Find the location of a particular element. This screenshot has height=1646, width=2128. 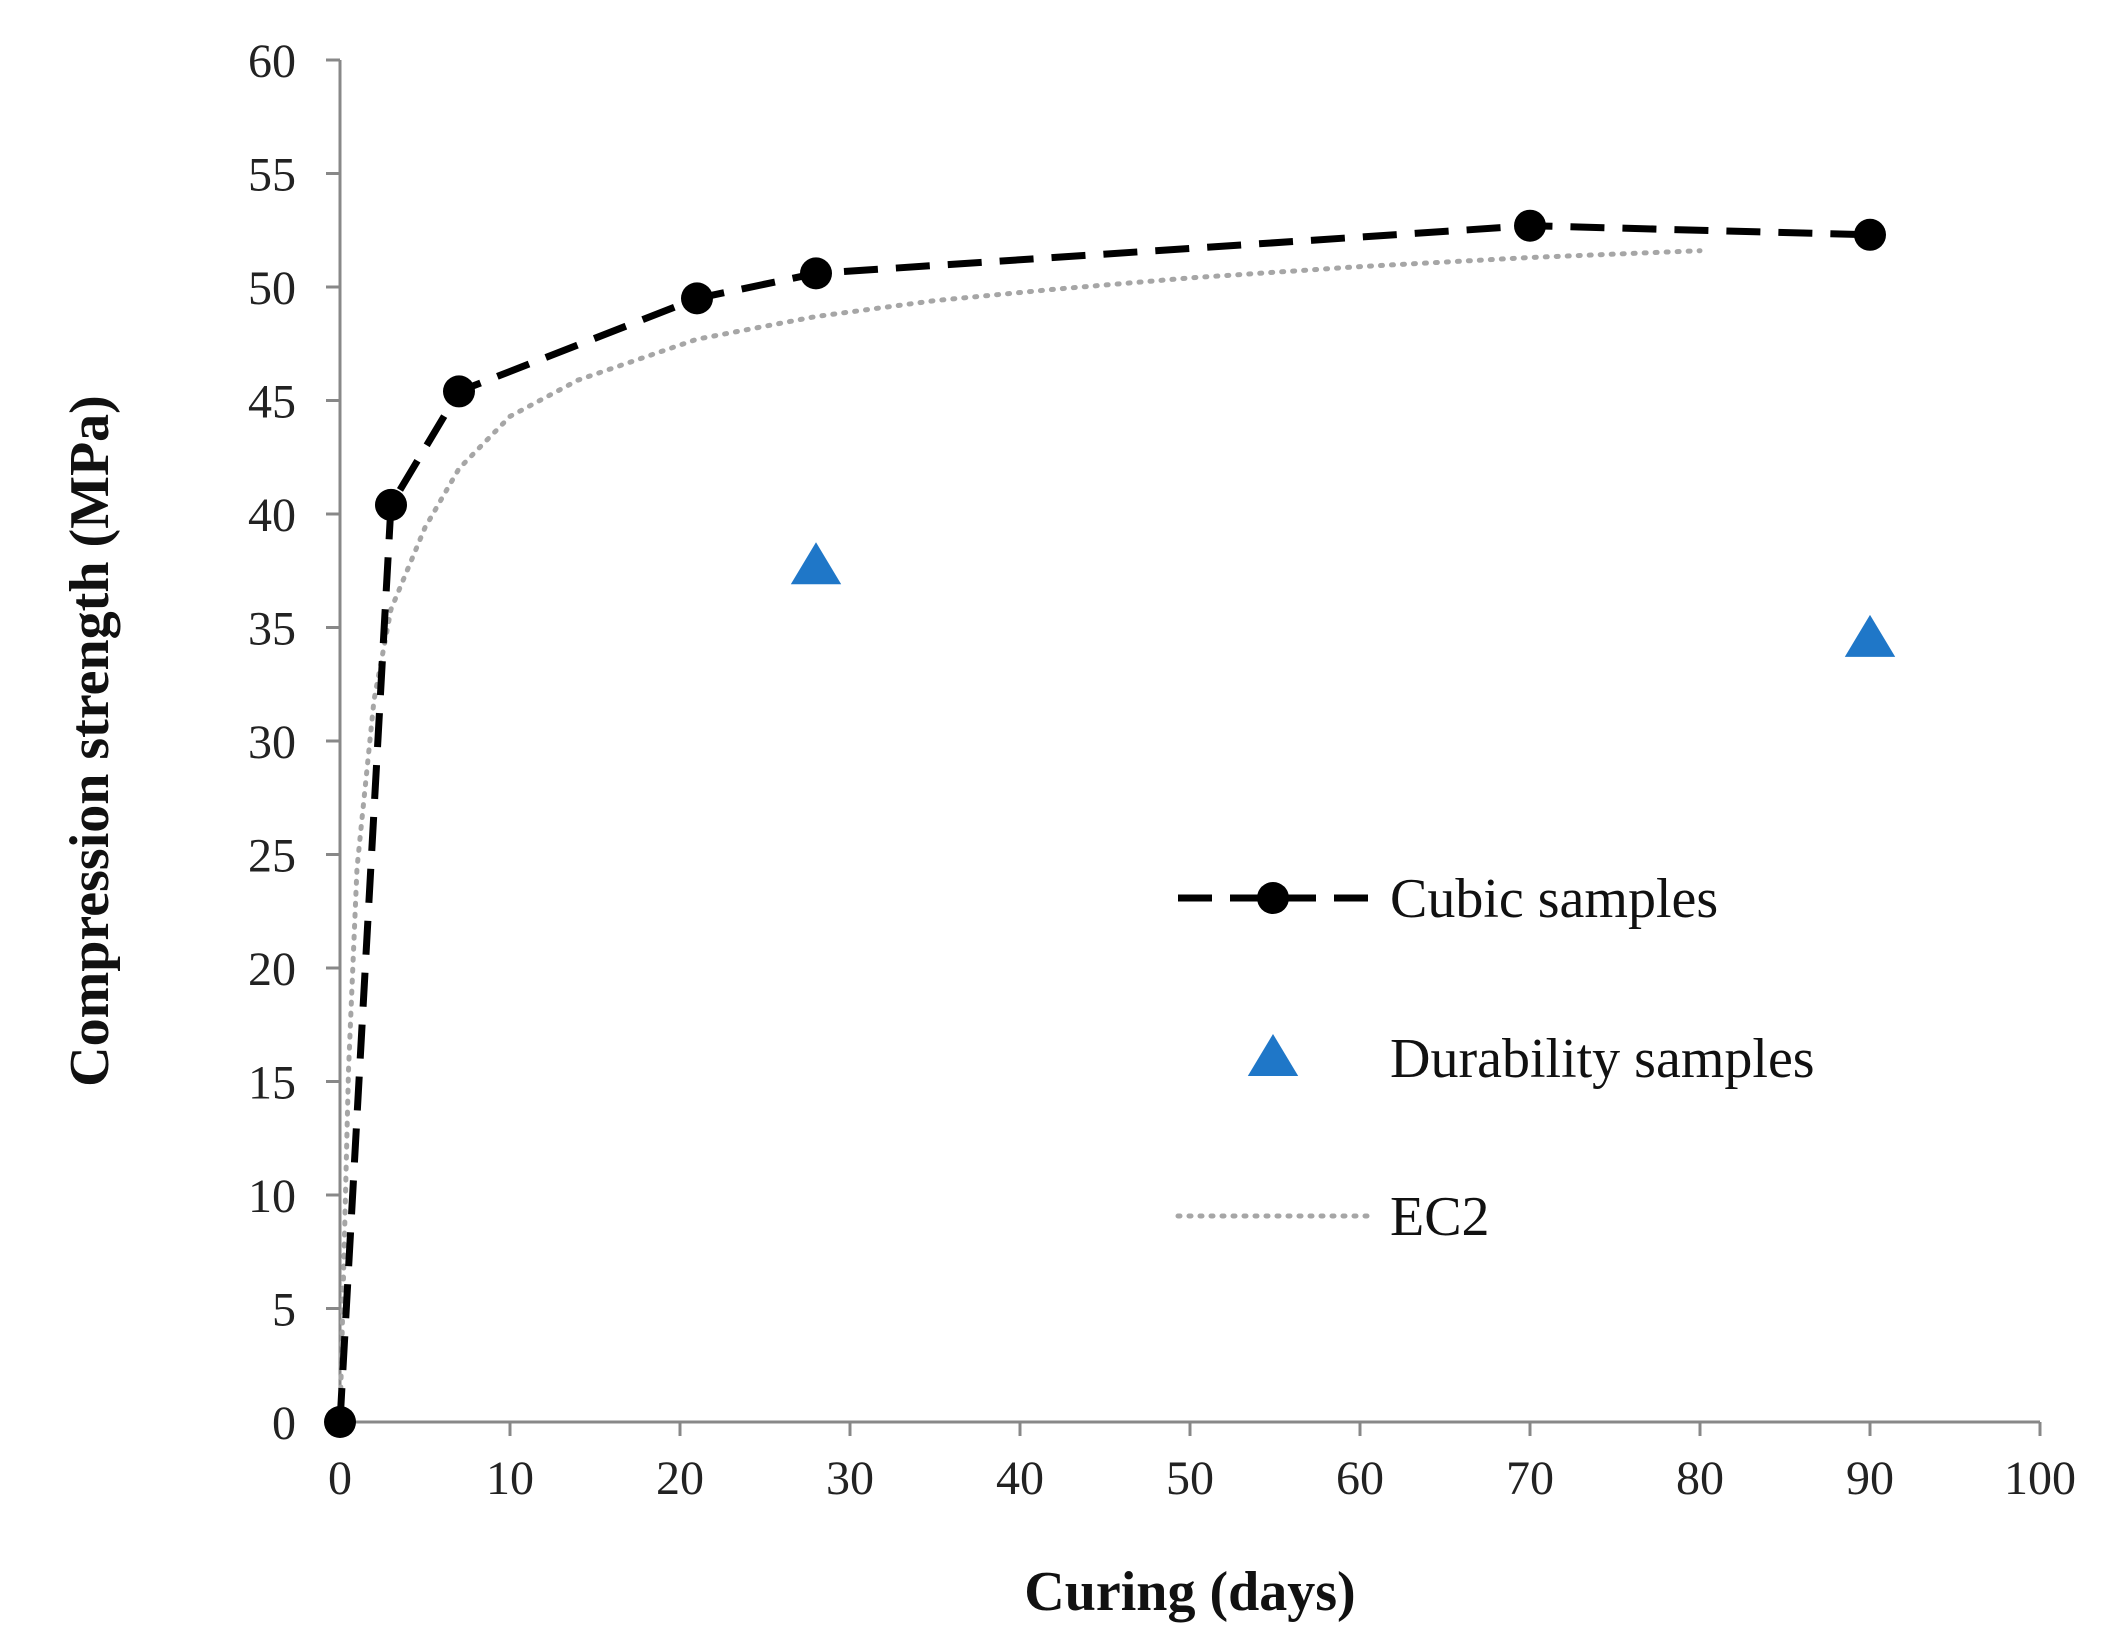

x-tick-label: 30 is located at coordinates (850, 1478).